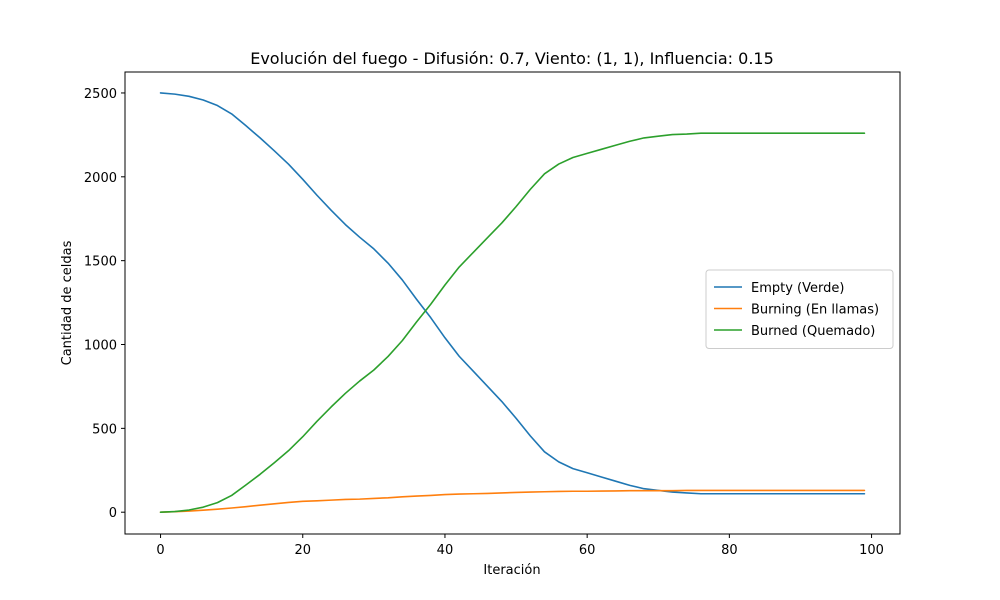 This screenshot has width=1000, height=600. What do you see at coordinates (797, 288) in the screenshot?
I see `legend-label: Empty (Verde)` at bounding box center [797, 288].